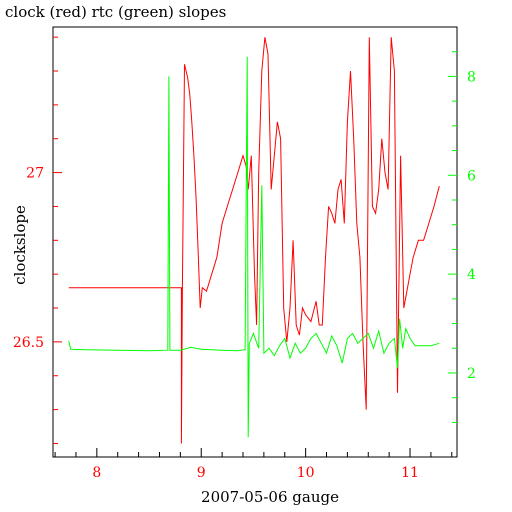 This screenshot has width=512, height=512. I want to click on x-tick-label: 10, so click(306, 473).